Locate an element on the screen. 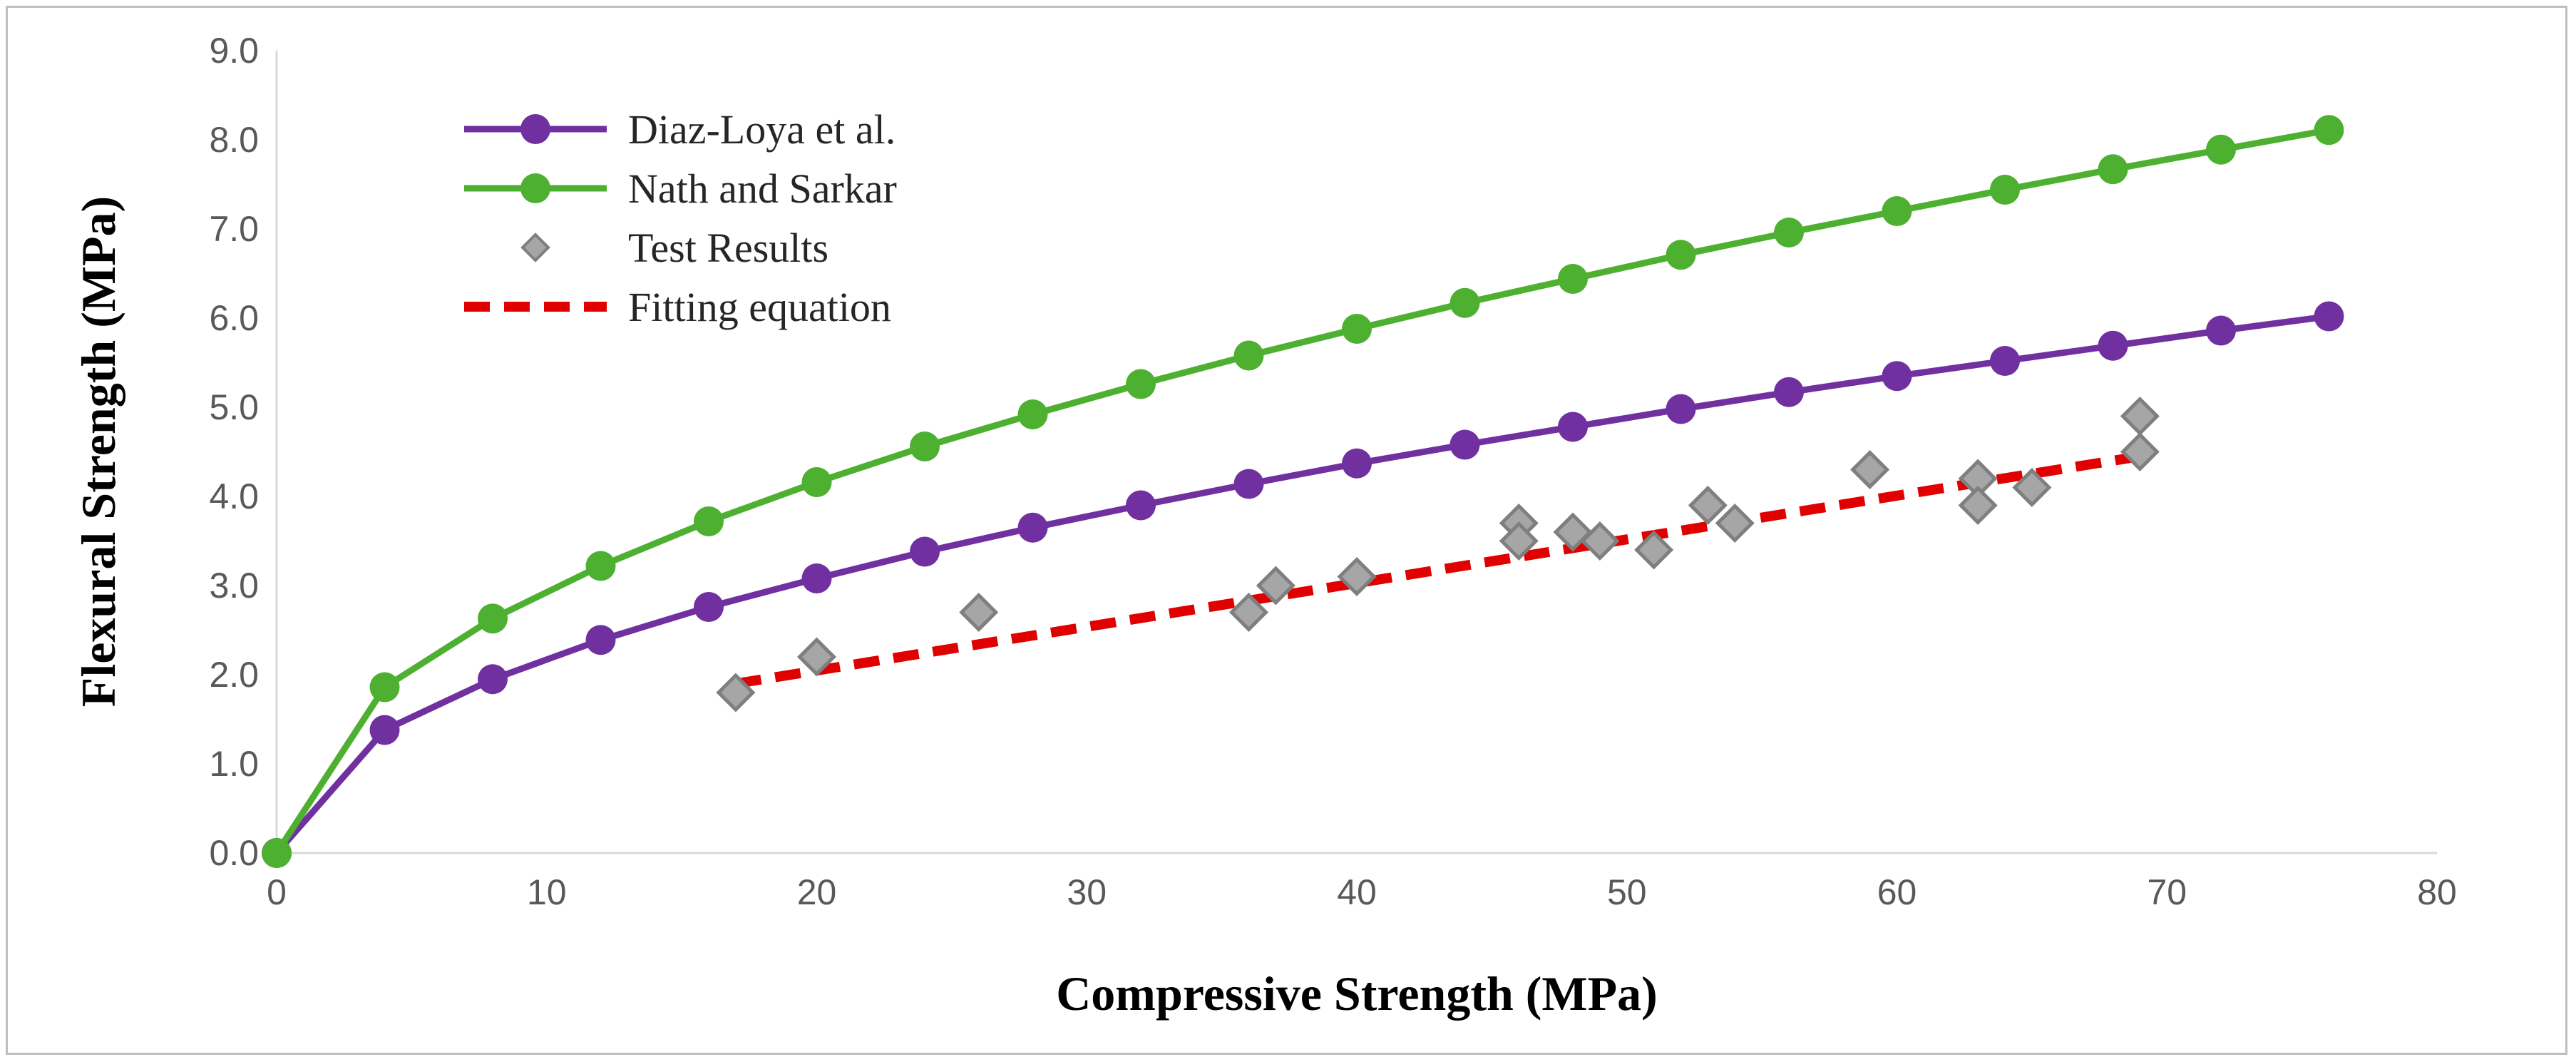 Image resolution: width=2576 pixels, height=1062 pixels. y-tick-label: 6.0 is located at coordinates (234, 318).